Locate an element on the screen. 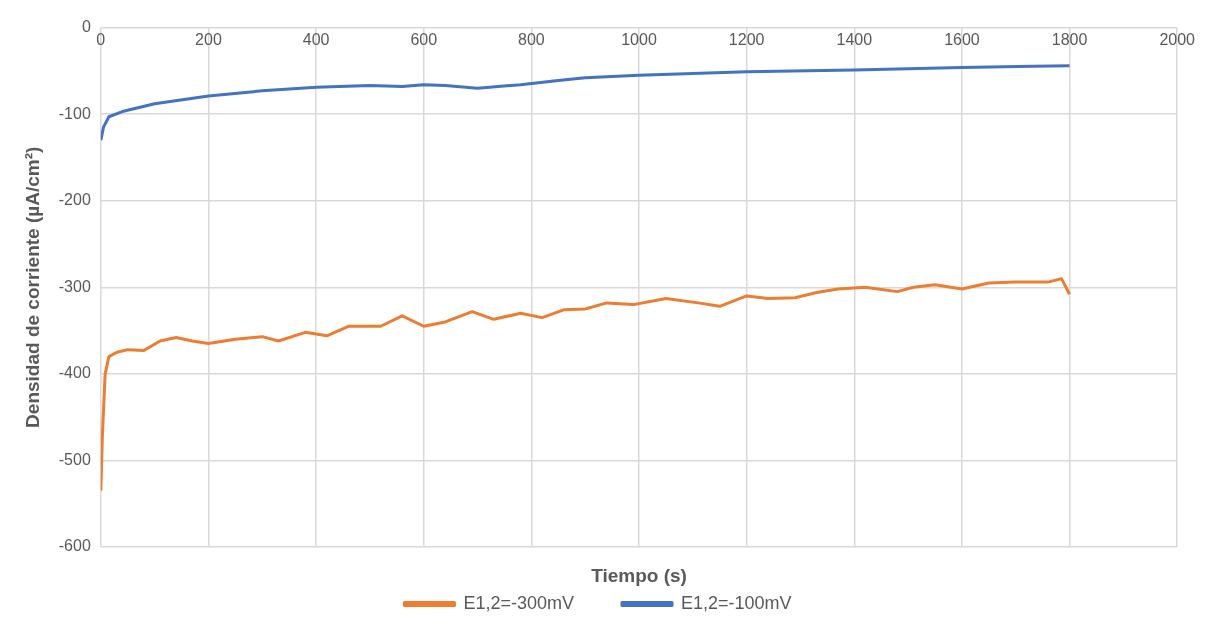 The height and width of the screenshot is (643, 1210). x-tick-label: 600 is located at coordinates (424, 39).